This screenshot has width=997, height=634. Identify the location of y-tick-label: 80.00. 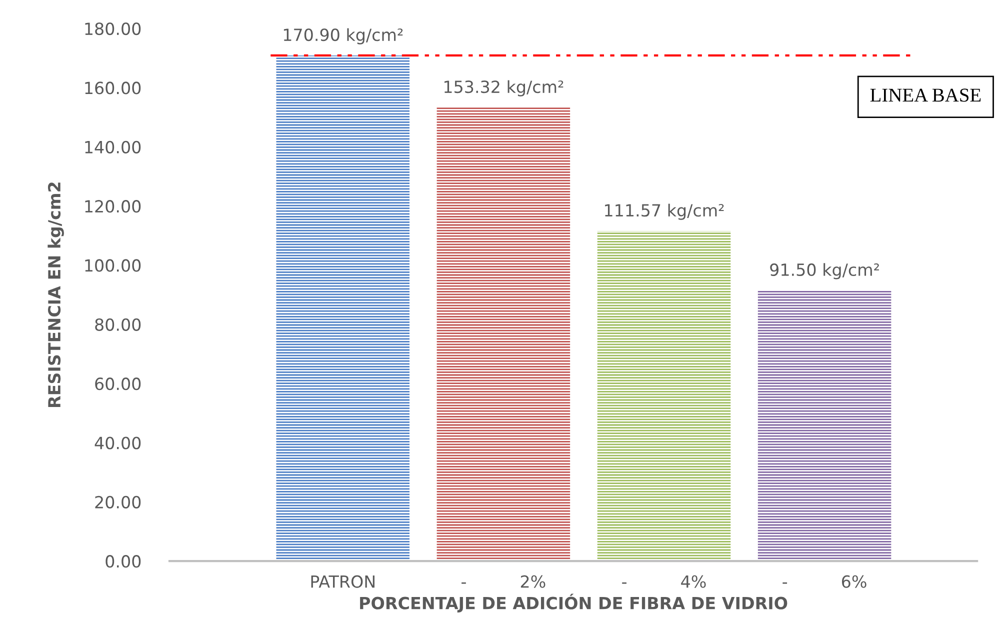
(118, 324).